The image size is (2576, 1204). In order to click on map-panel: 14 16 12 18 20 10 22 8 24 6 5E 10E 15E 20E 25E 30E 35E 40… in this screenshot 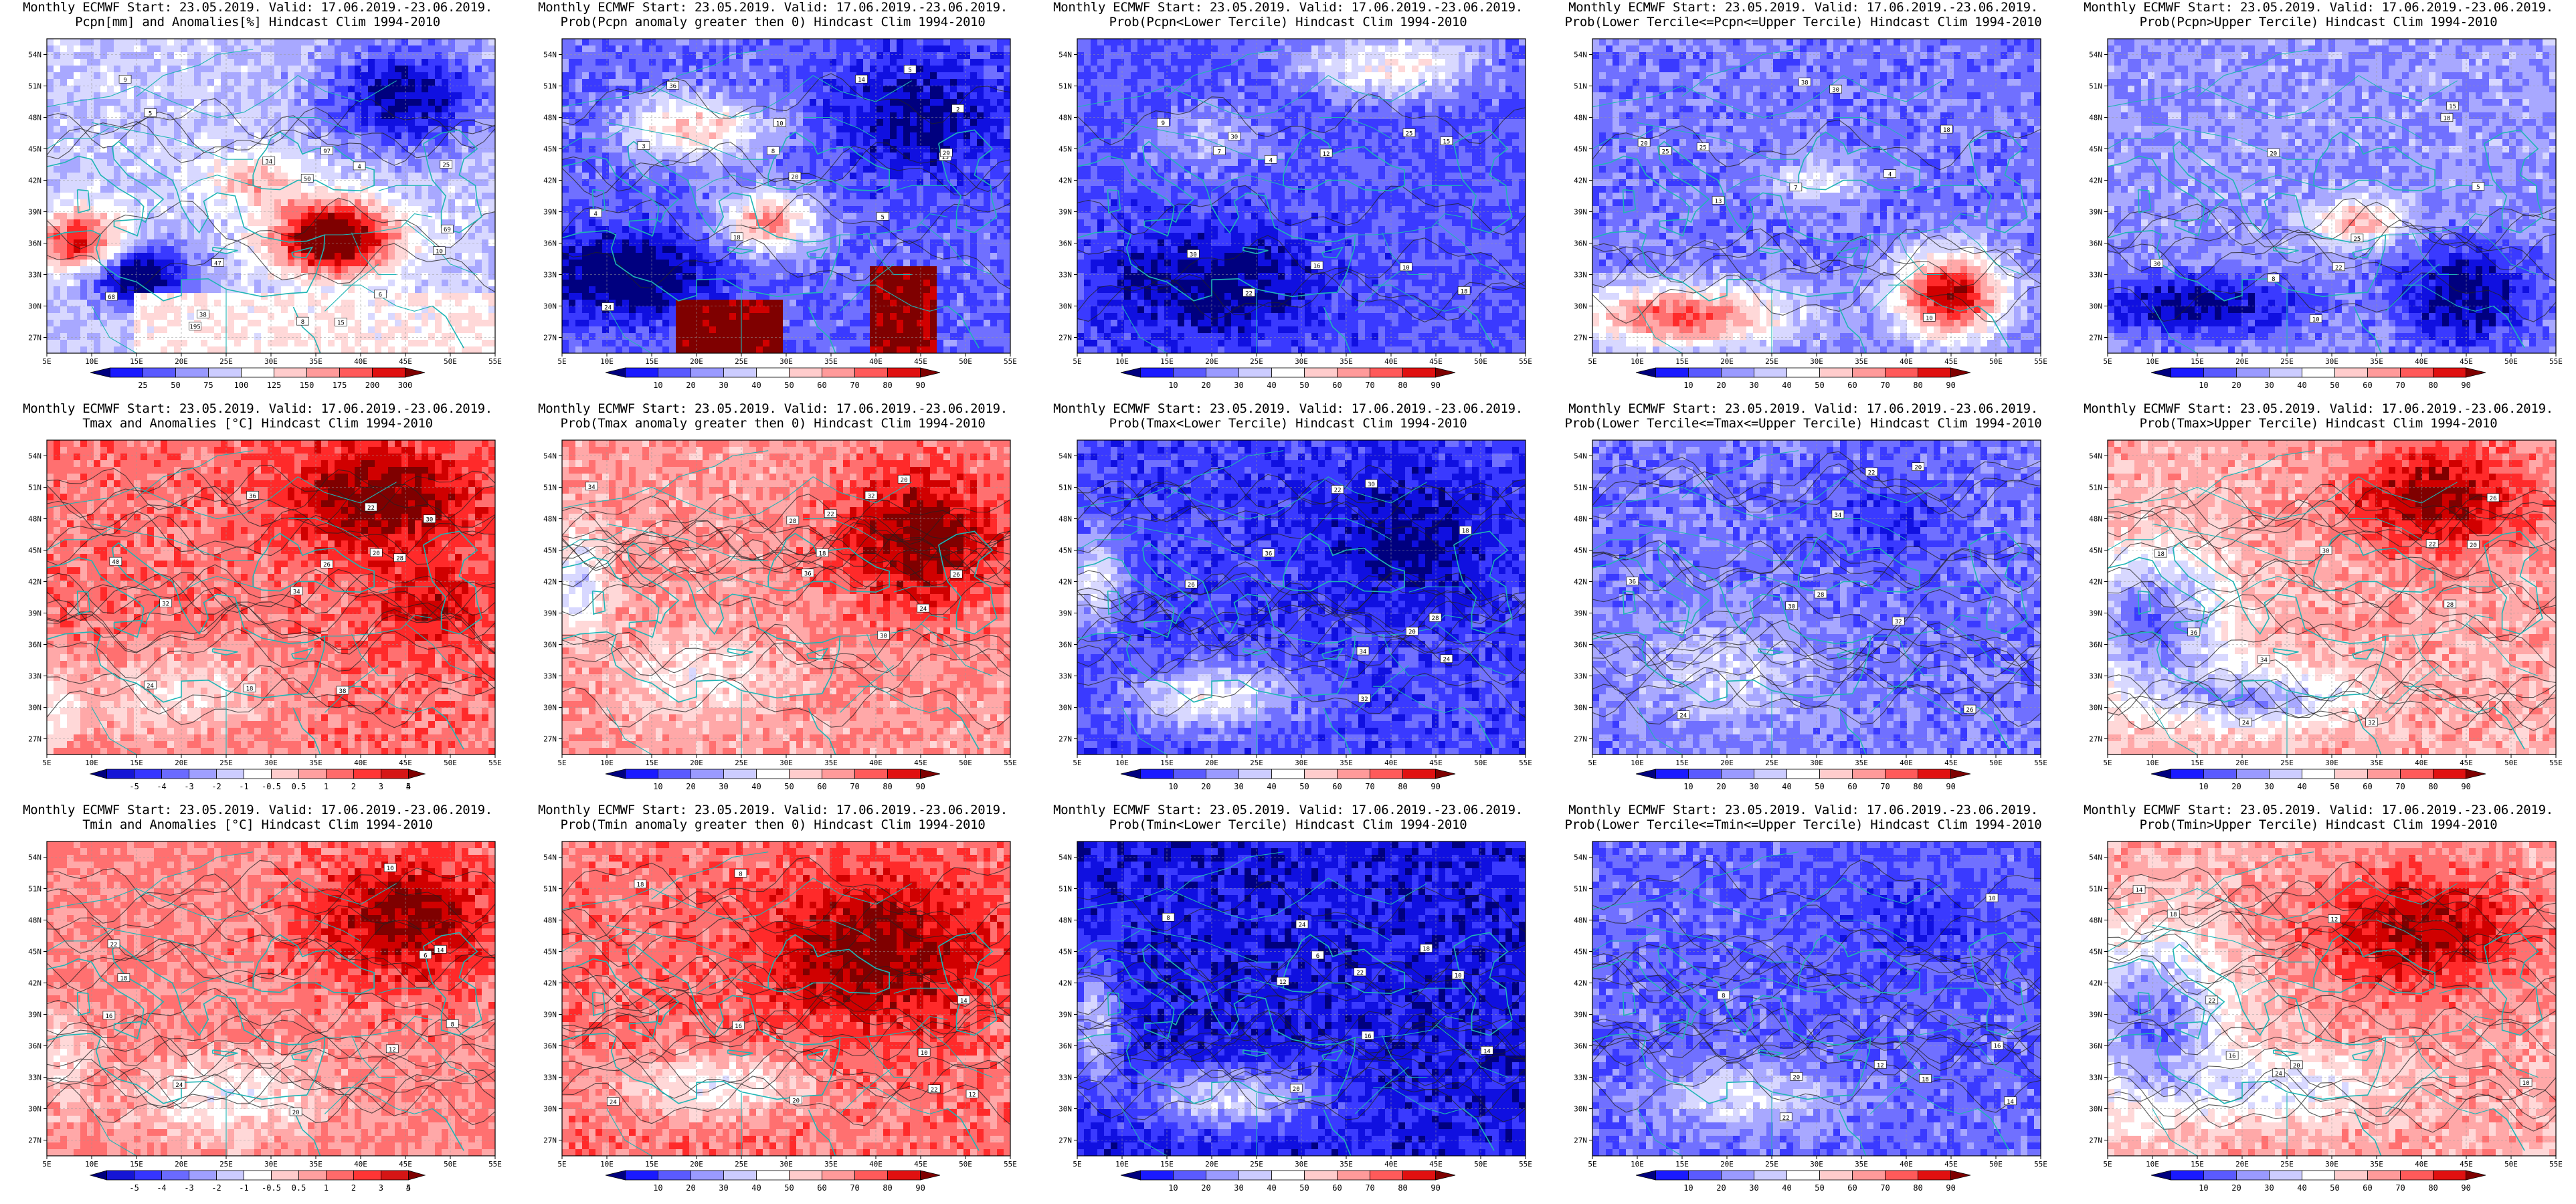, I will do `click(1288, 1003)`.